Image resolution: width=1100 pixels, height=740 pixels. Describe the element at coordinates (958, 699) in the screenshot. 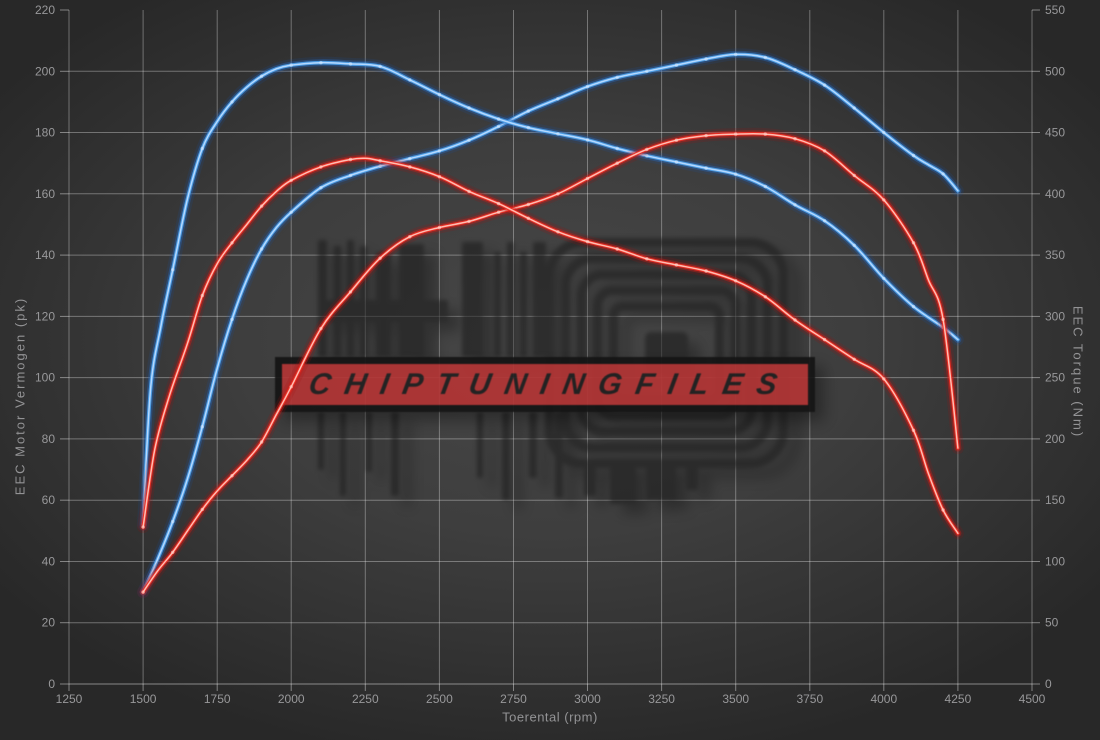

I see `x-tick-label: 4250` at that location.